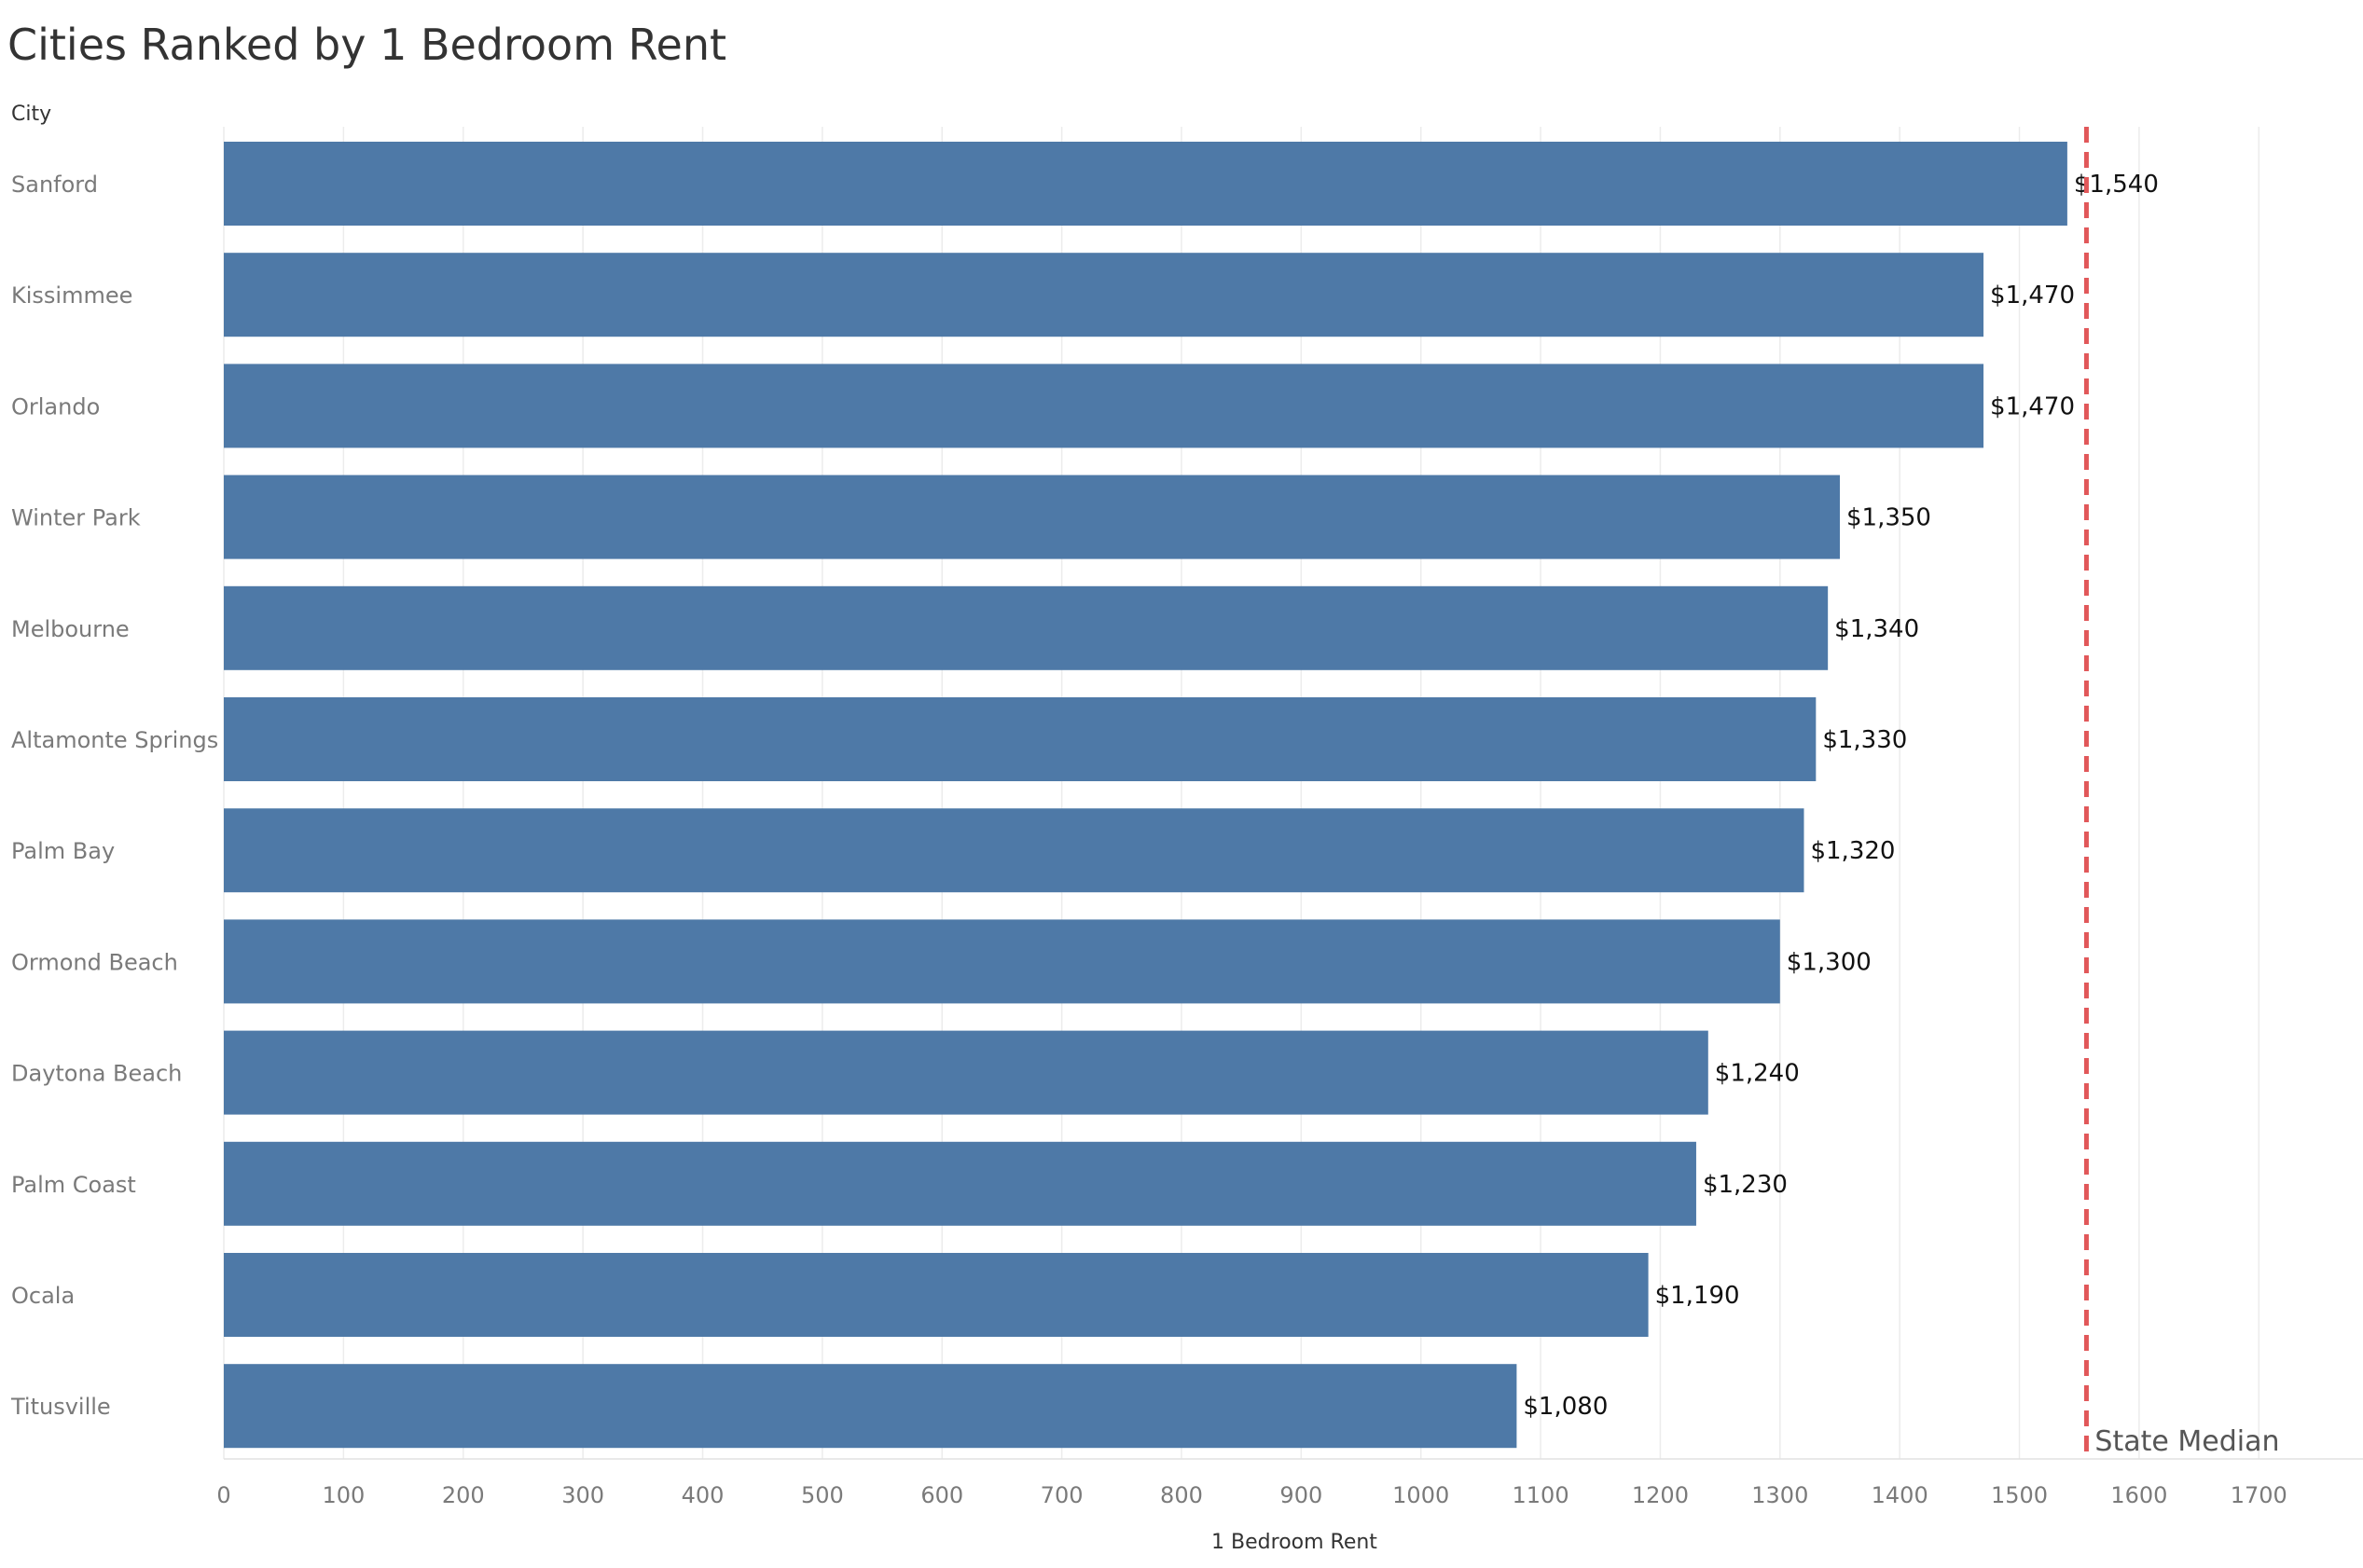 The height and width of the screenshot is (1568, 2363). I want to click on bar-value-label: $1,240, so click(1757, 1074).